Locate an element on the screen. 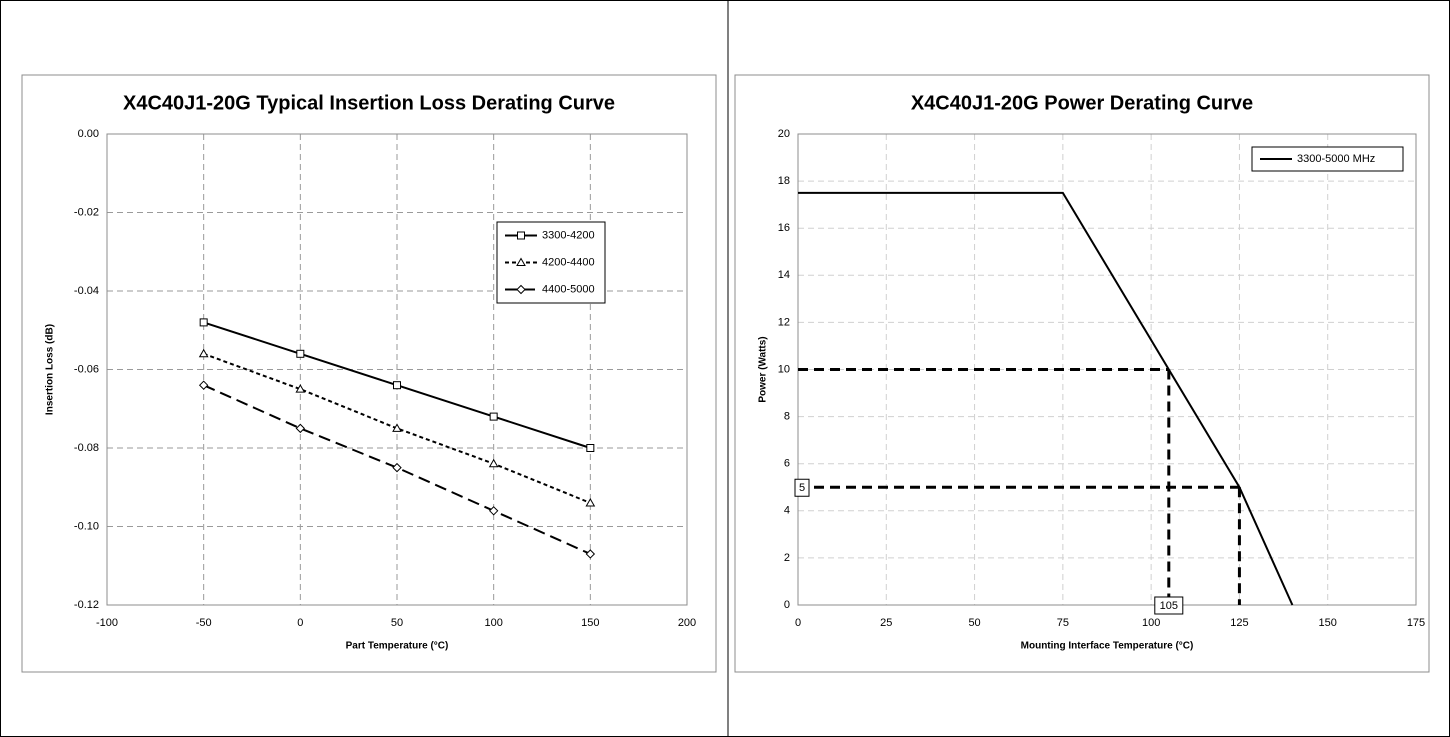  y-tick-label: -0.08 is located at coordinates (86, 448).